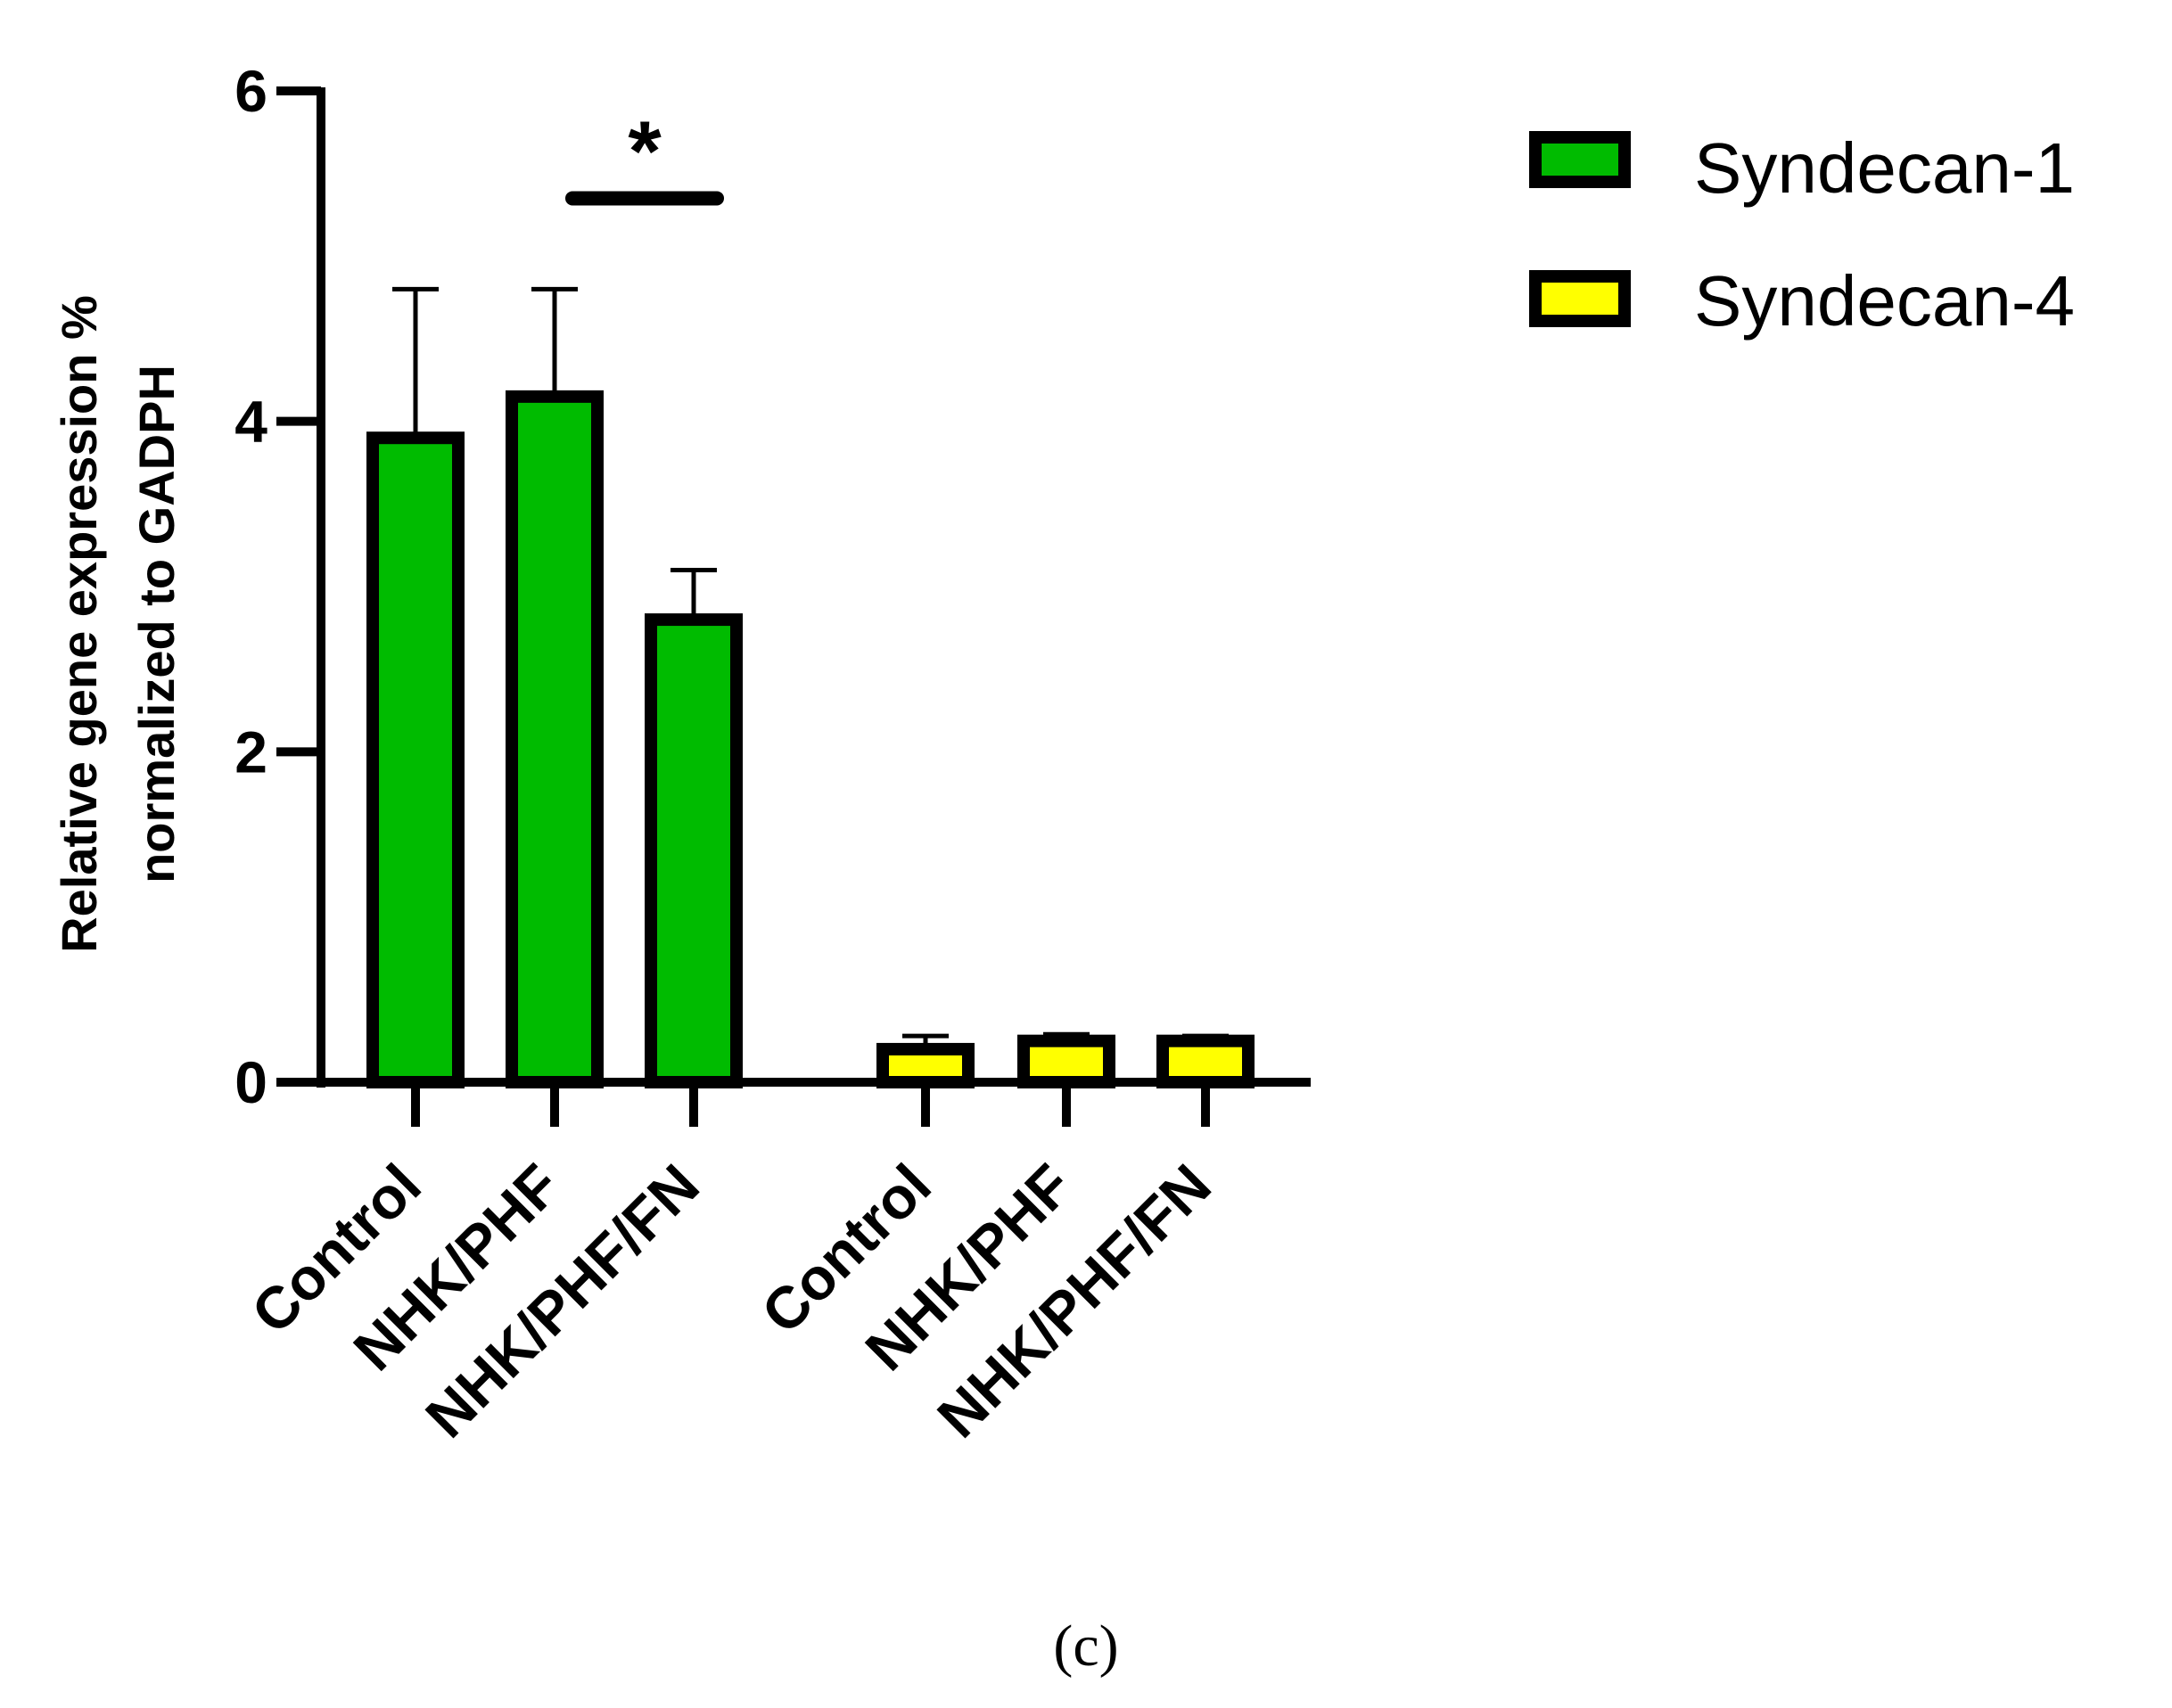 Image resolution: width=2172 pixels, height=1708 pixels. What do you see at coordinates (79, 624) in the screenshot?
I see `y-axis-label-line-1: Relative gene expression %` at bounding box center [79, 624].